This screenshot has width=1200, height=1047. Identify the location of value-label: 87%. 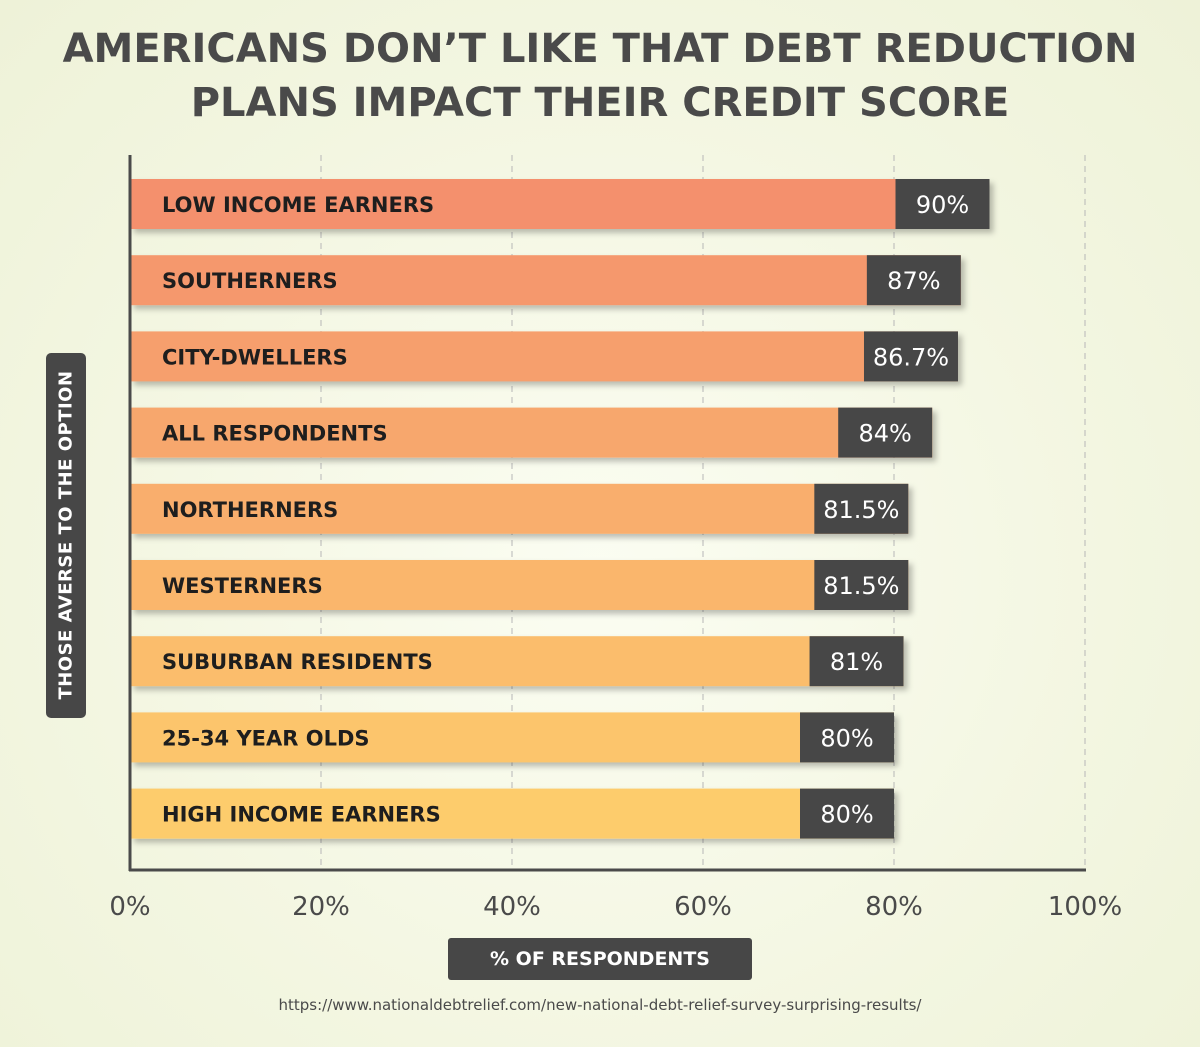
(913, 281).